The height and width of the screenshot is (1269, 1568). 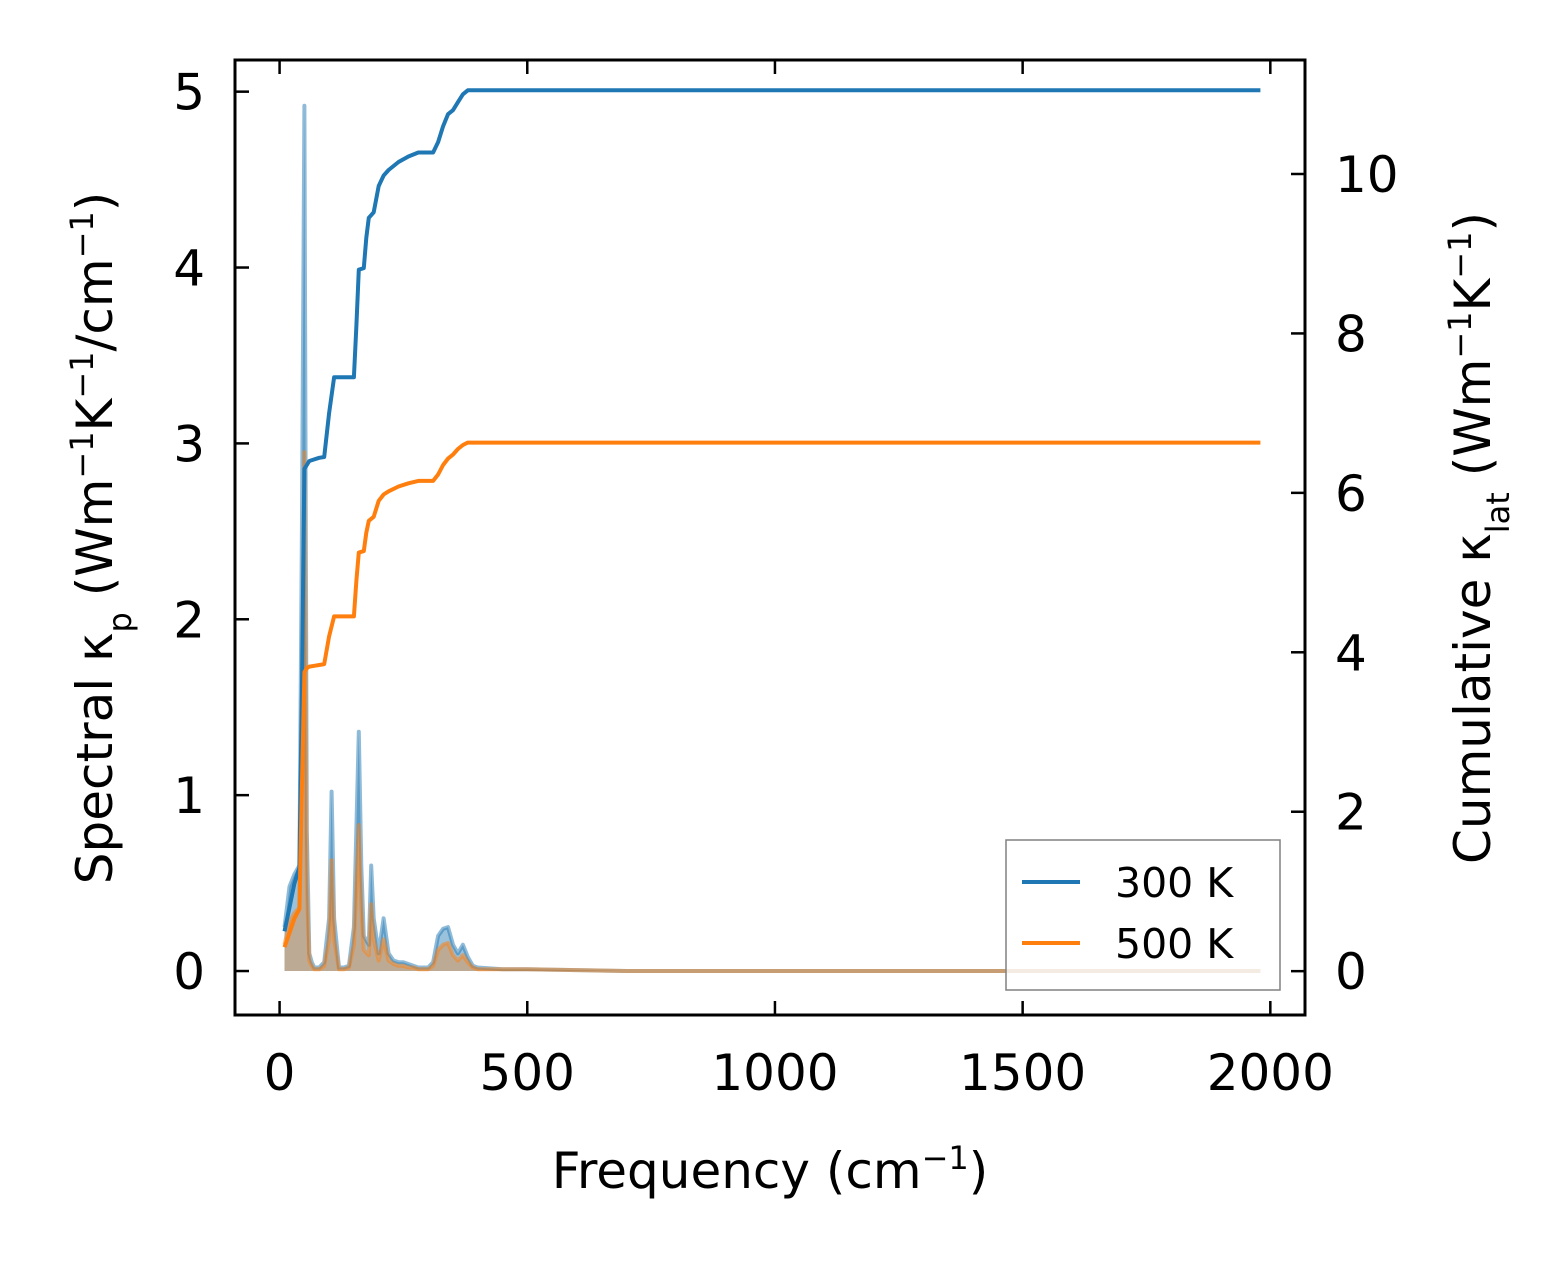 What do you see at coordinates (280, 1073) in the screenshot?
I see `x-tick-label-0: 0` at bounding box center [280, 1073].